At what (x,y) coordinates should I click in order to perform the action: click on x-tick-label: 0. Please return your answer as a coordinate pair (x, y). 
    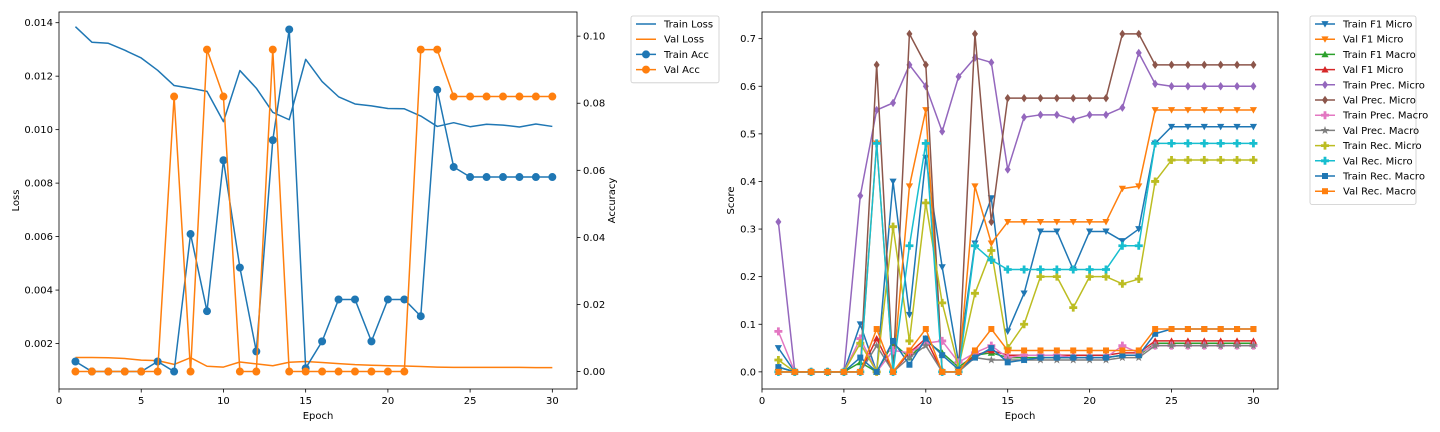
    Looking at the image, I should click on (762, 401).